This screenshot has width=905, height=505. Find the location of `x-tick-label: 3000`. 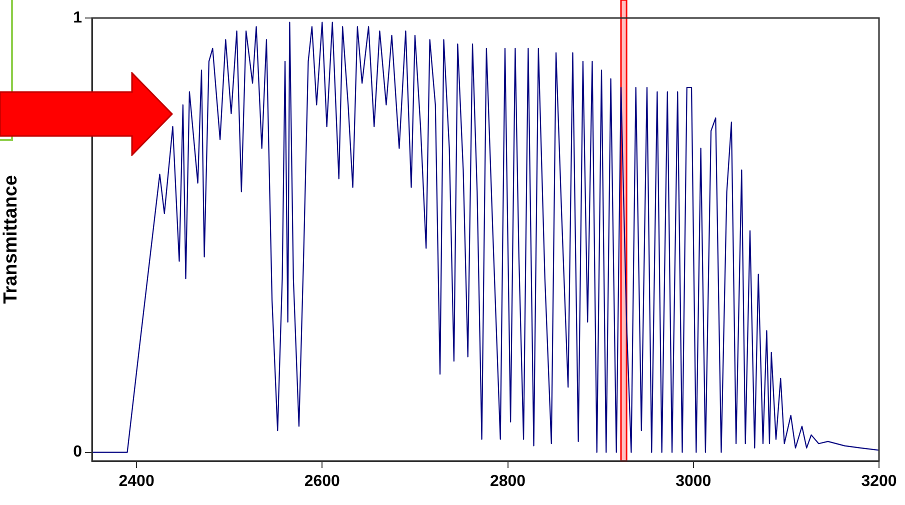

x-tick-label: 3000 is located at coordinates (694, 481).